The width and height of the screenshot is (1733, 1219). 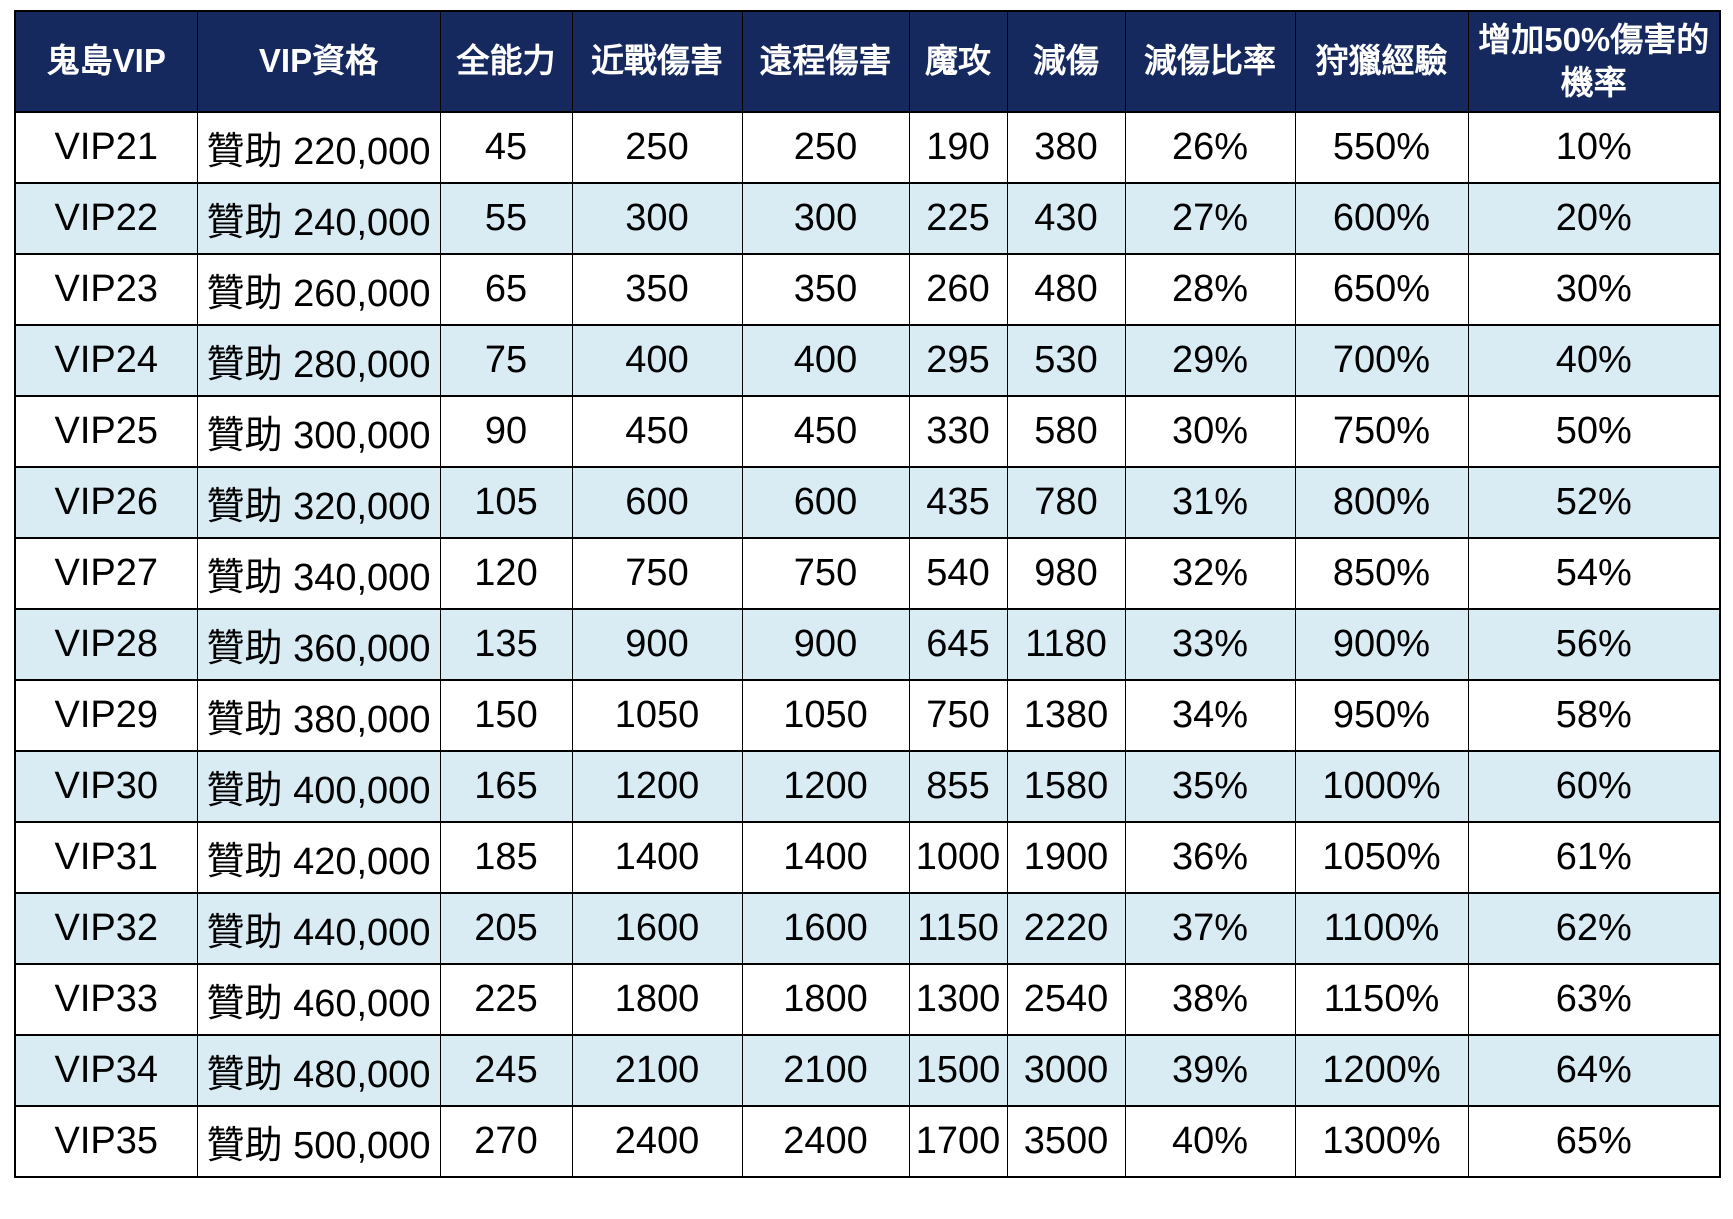 I want to click on cell-hunting-exp: 1300%, so click(x=1381, y=1141).